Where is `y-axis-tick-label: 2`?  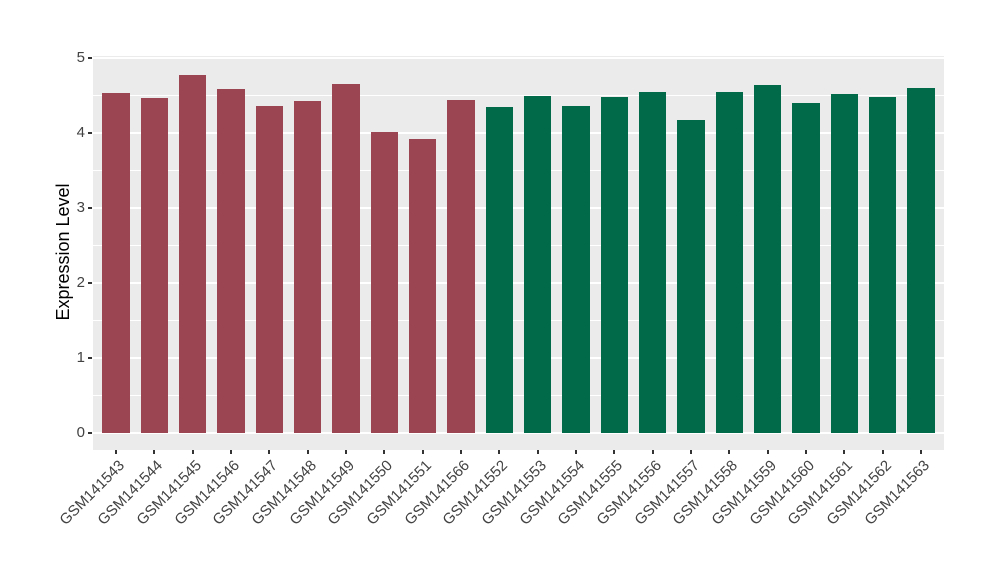
y-axis-tick-label: 2 is located at coordinates (80, 282).